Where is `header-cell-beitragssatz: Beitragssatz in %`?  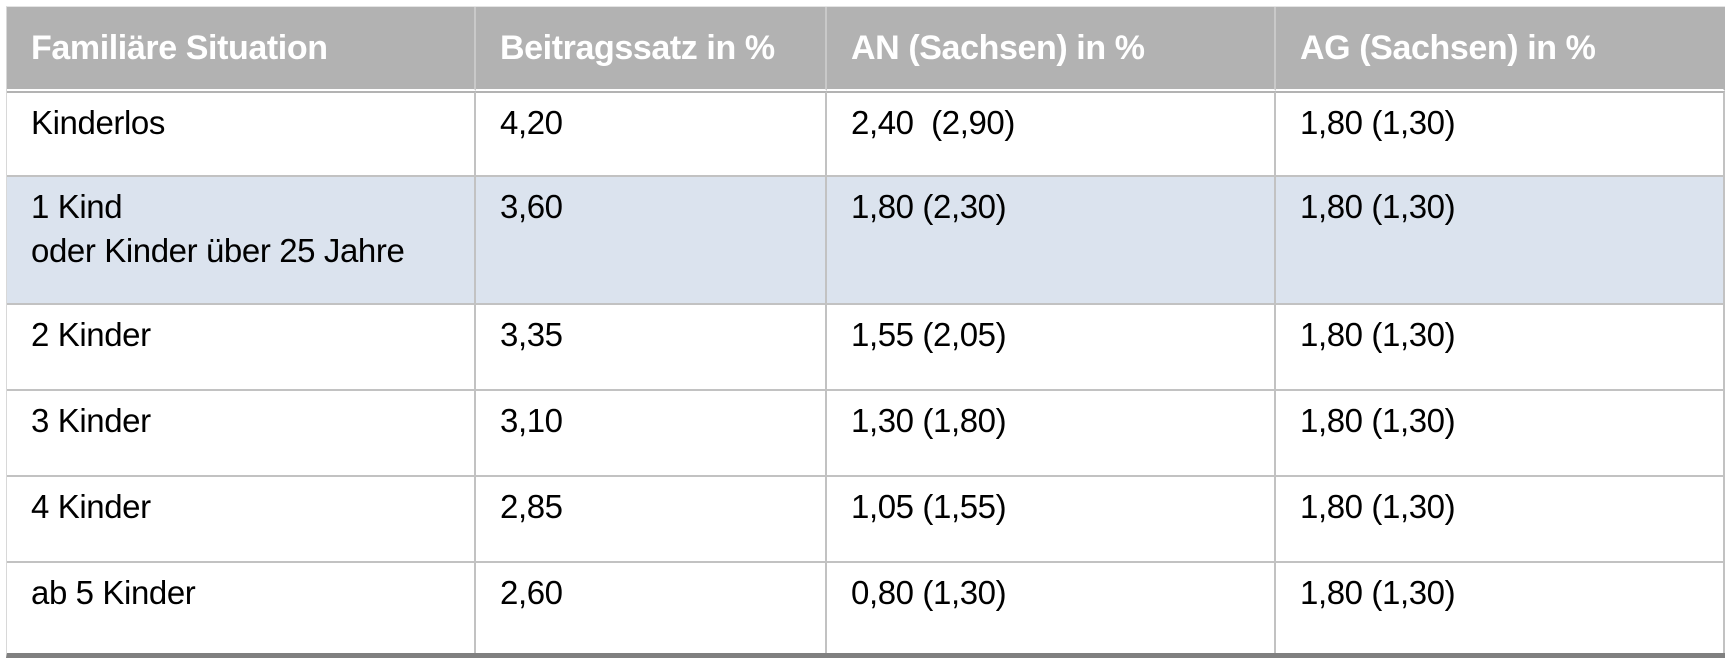 header-cell-beitragssatz: Beitragssatz in % is located at coordinates (651, 49).